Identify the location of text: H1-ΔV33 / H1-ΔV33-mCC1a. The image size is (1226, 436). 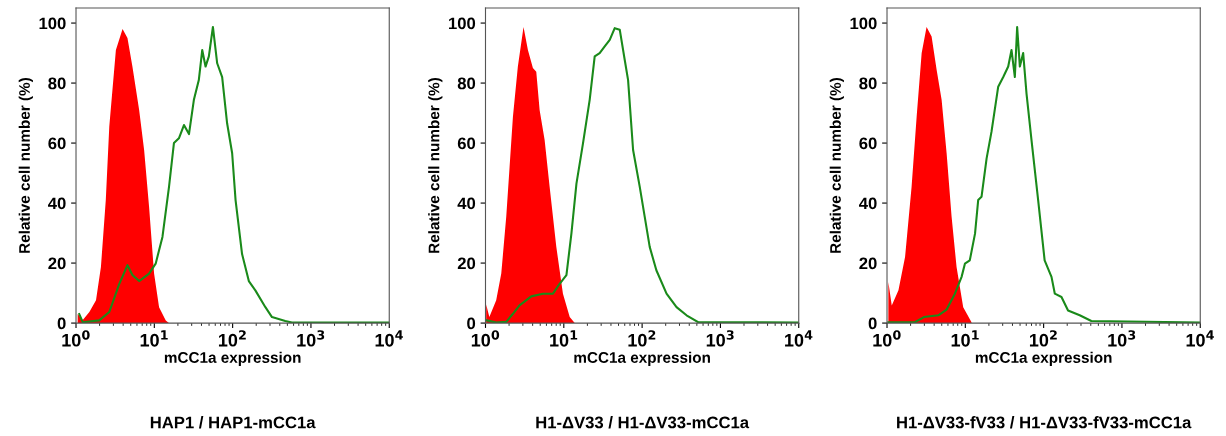
(643, 422).